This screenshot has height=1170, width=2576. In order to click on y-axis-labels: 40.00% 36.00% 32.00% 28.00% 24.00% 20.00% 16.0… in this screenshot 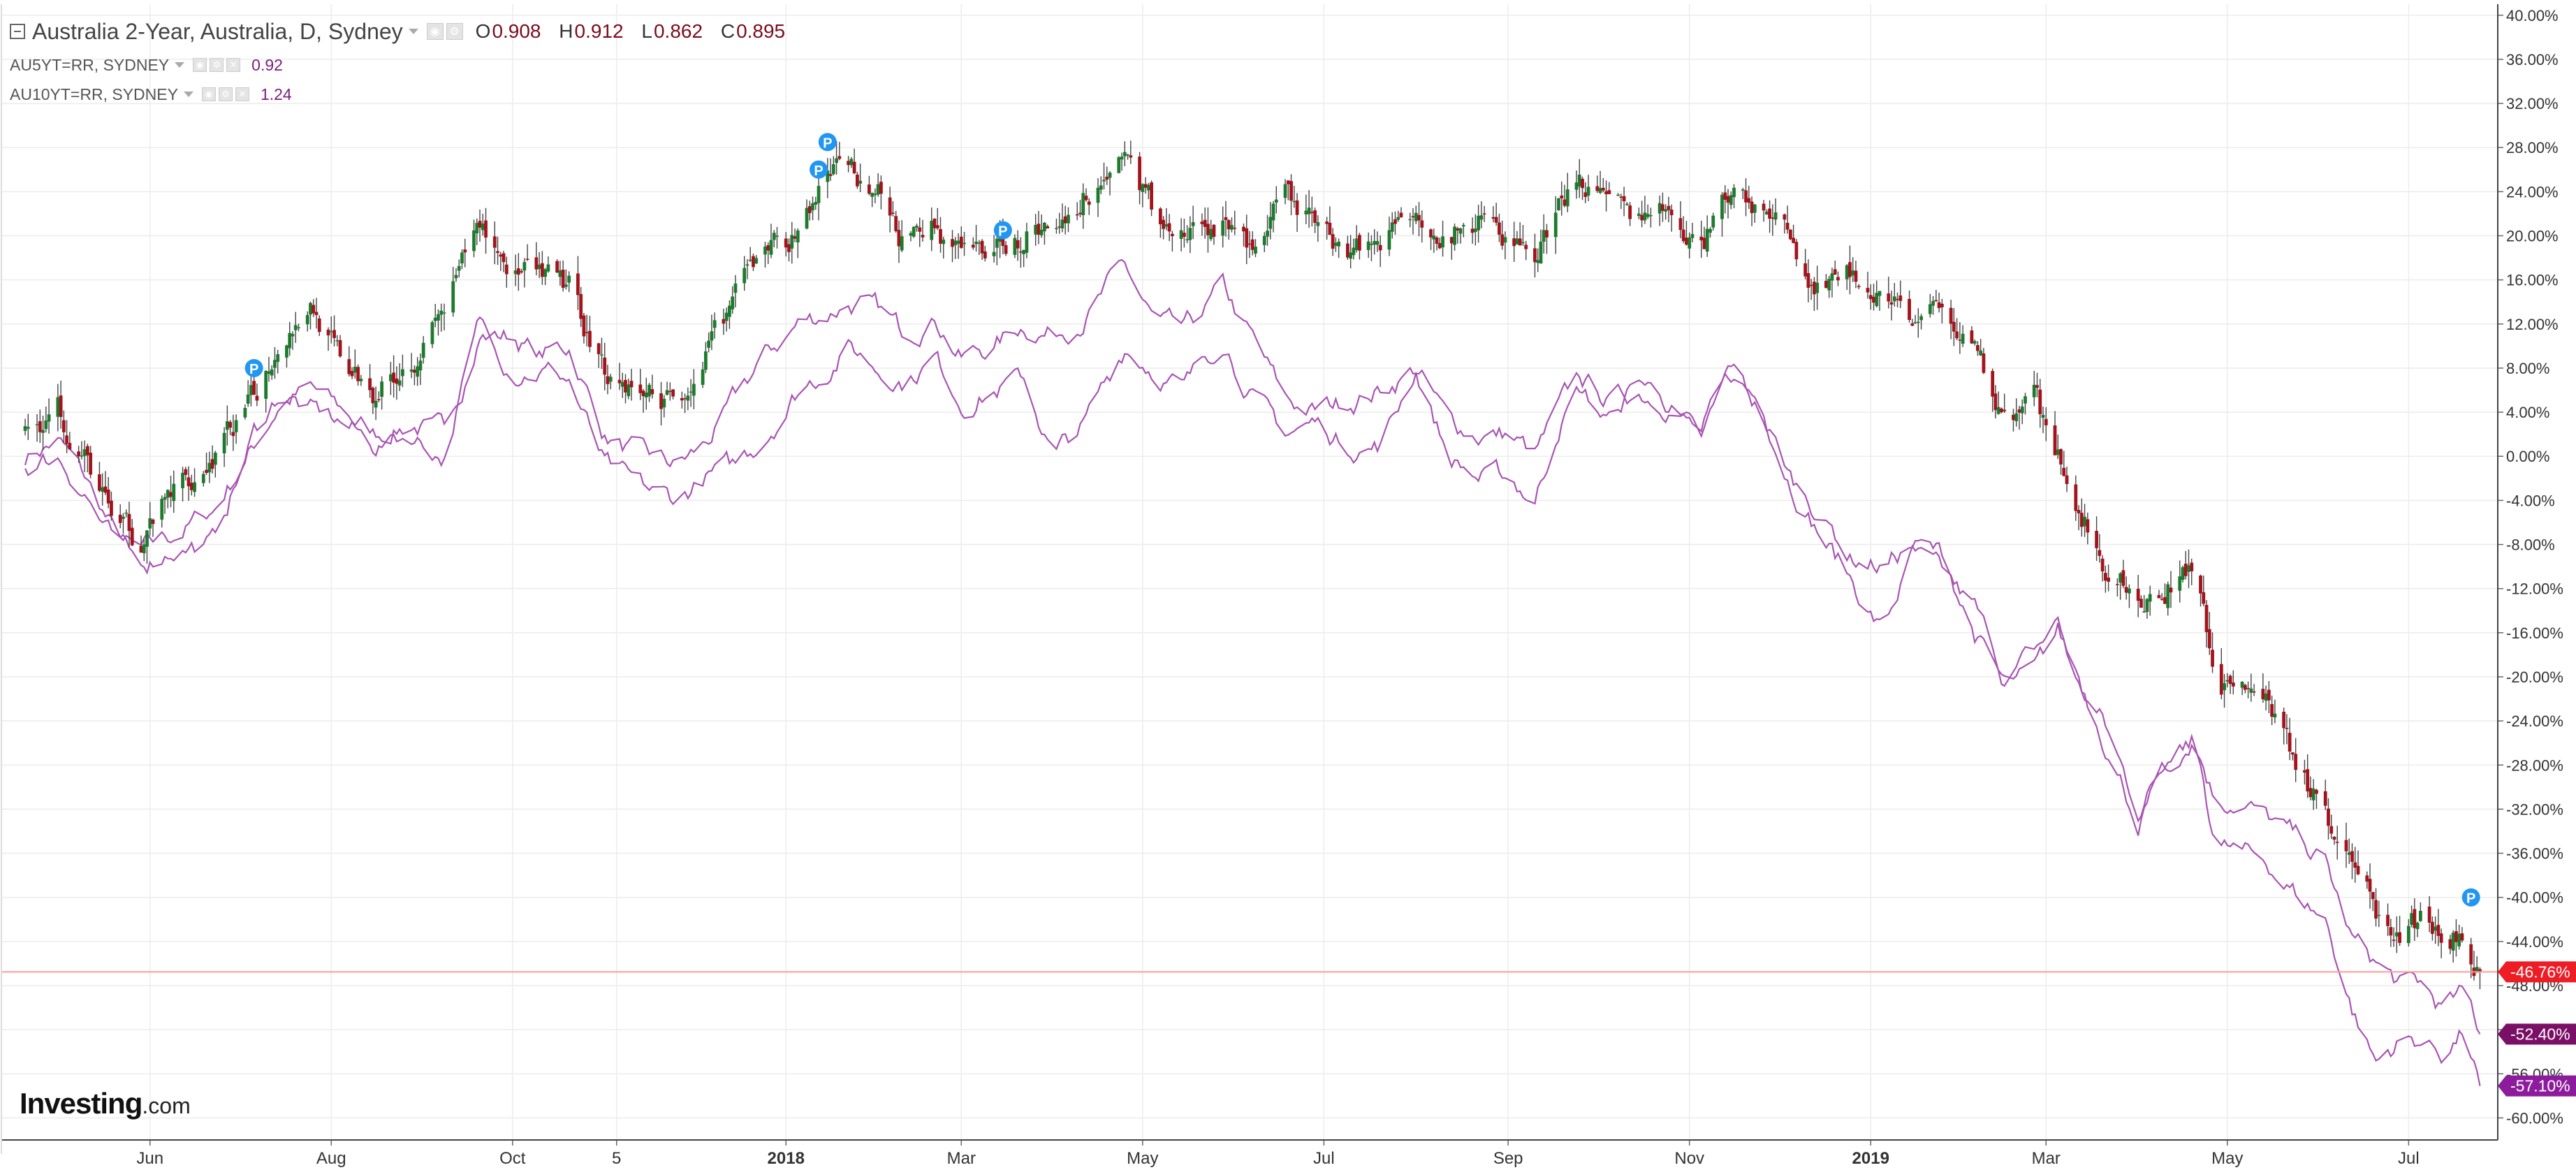, I will do `click(2534, 567)`.